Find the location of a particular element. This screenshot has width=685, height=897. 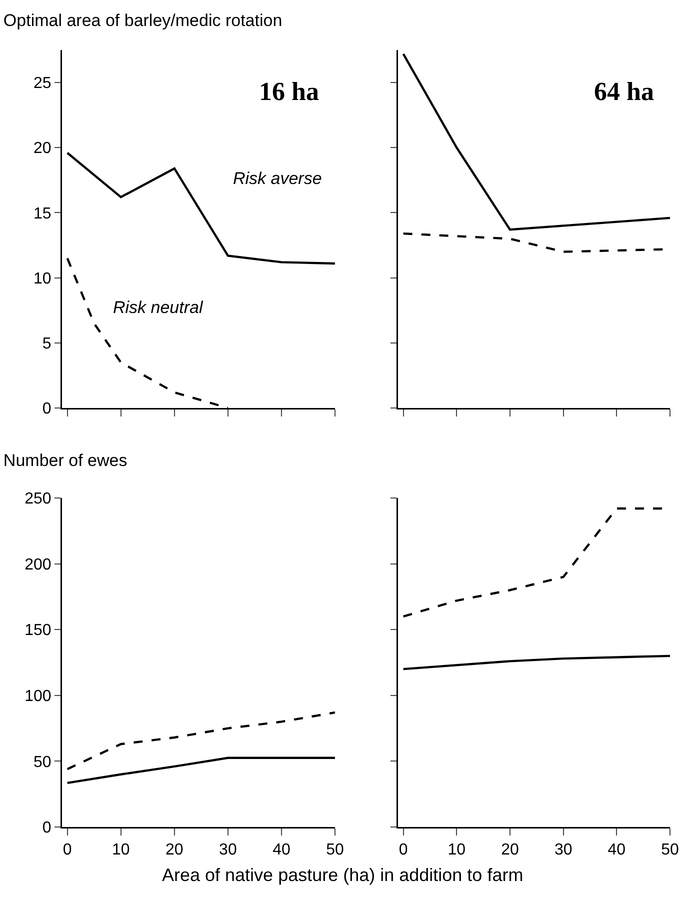

x-axis-title: Area of native pasture (ha) in addition to farm is located at coordinates (343, 875).